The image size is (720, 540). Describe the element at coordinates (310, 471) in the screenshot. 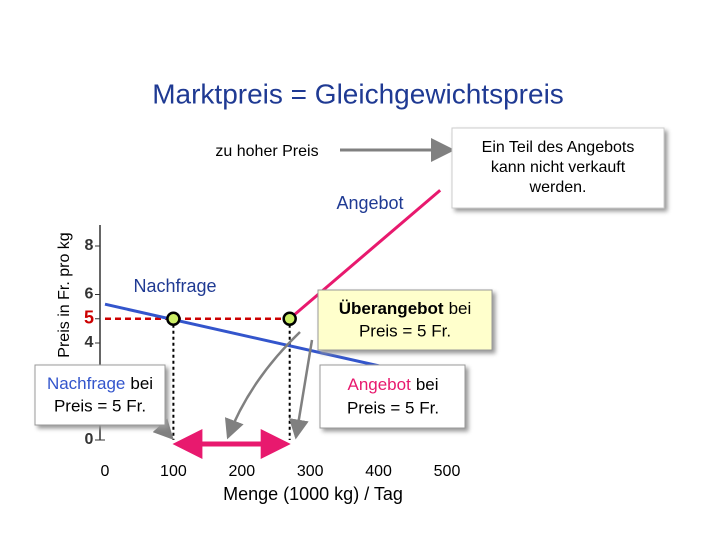

I see `x-tick-label: 300` at that location.